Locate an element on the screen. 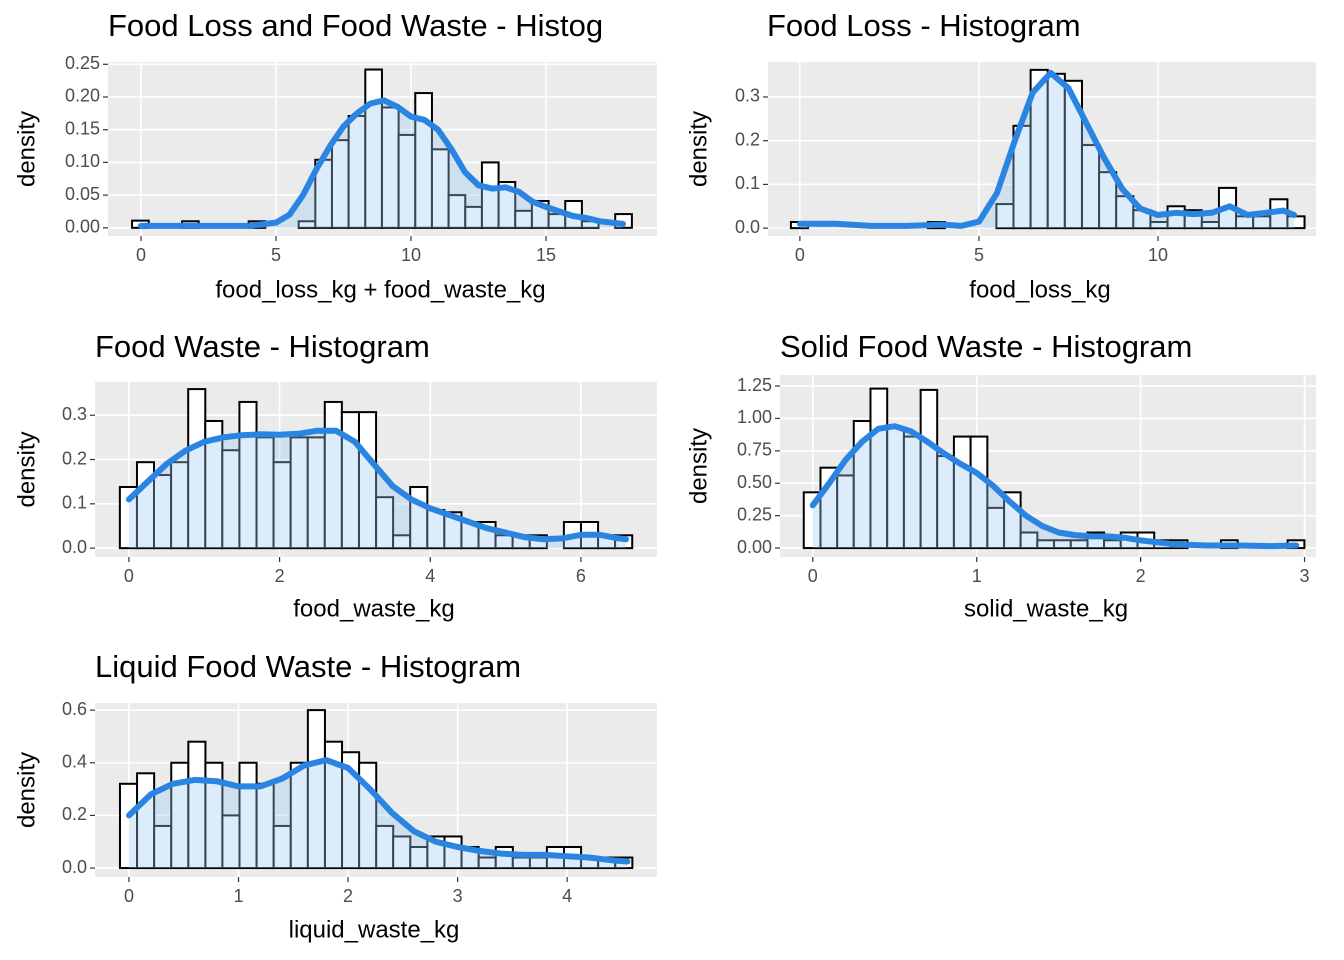  chart-title: Liquid Food Waste - Histogram is located at coordinates (308, 666).